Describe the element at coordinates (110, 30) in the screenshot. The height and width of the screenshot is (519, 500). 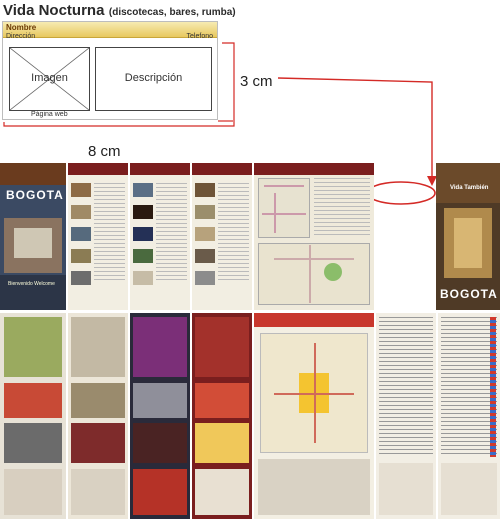
I see `card-header` at that location.